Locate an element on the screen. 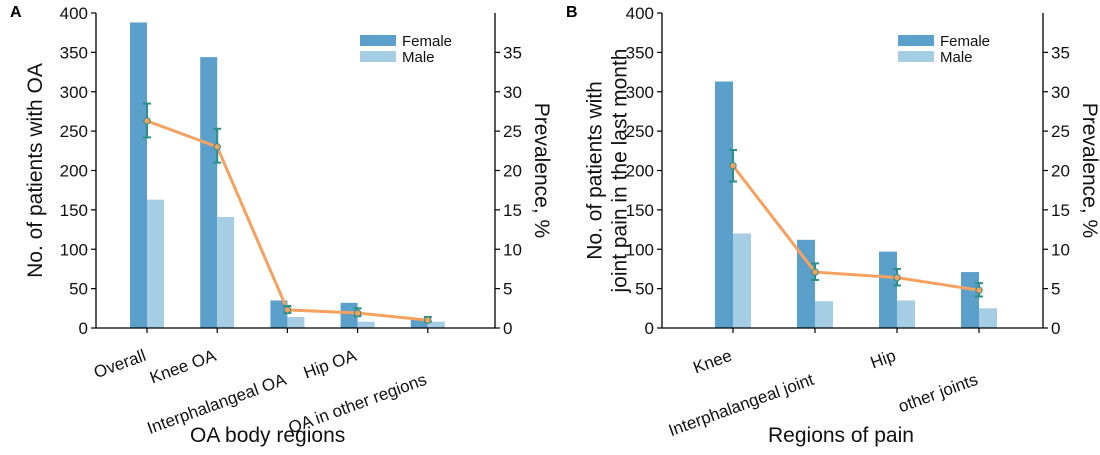 The width and height of the screenshot is (1100, 455). x-tick-label: Hip is located at coordinates (883, 359).